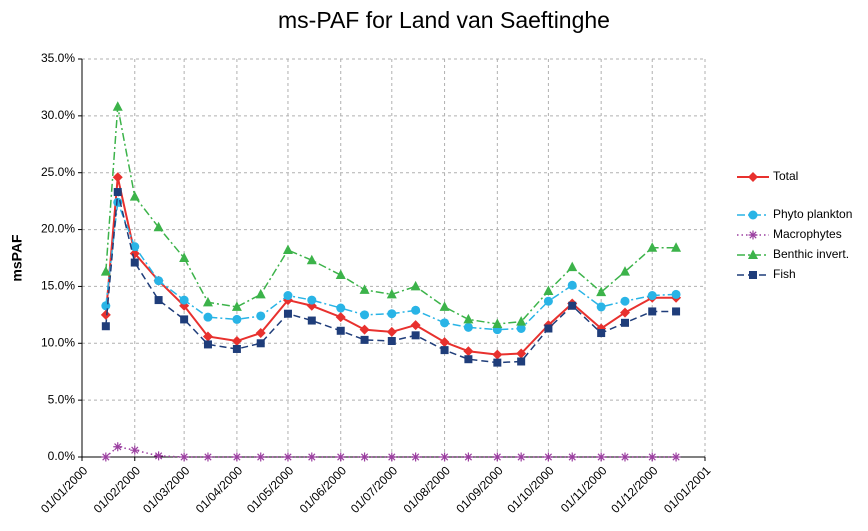 Image resolution: width=868 pixels, height=531 pixels. What do you see at coordinates (58, 342) in the screenshot?
I see `y-tick-label: 10.0%` at bounding box center [58, 342].